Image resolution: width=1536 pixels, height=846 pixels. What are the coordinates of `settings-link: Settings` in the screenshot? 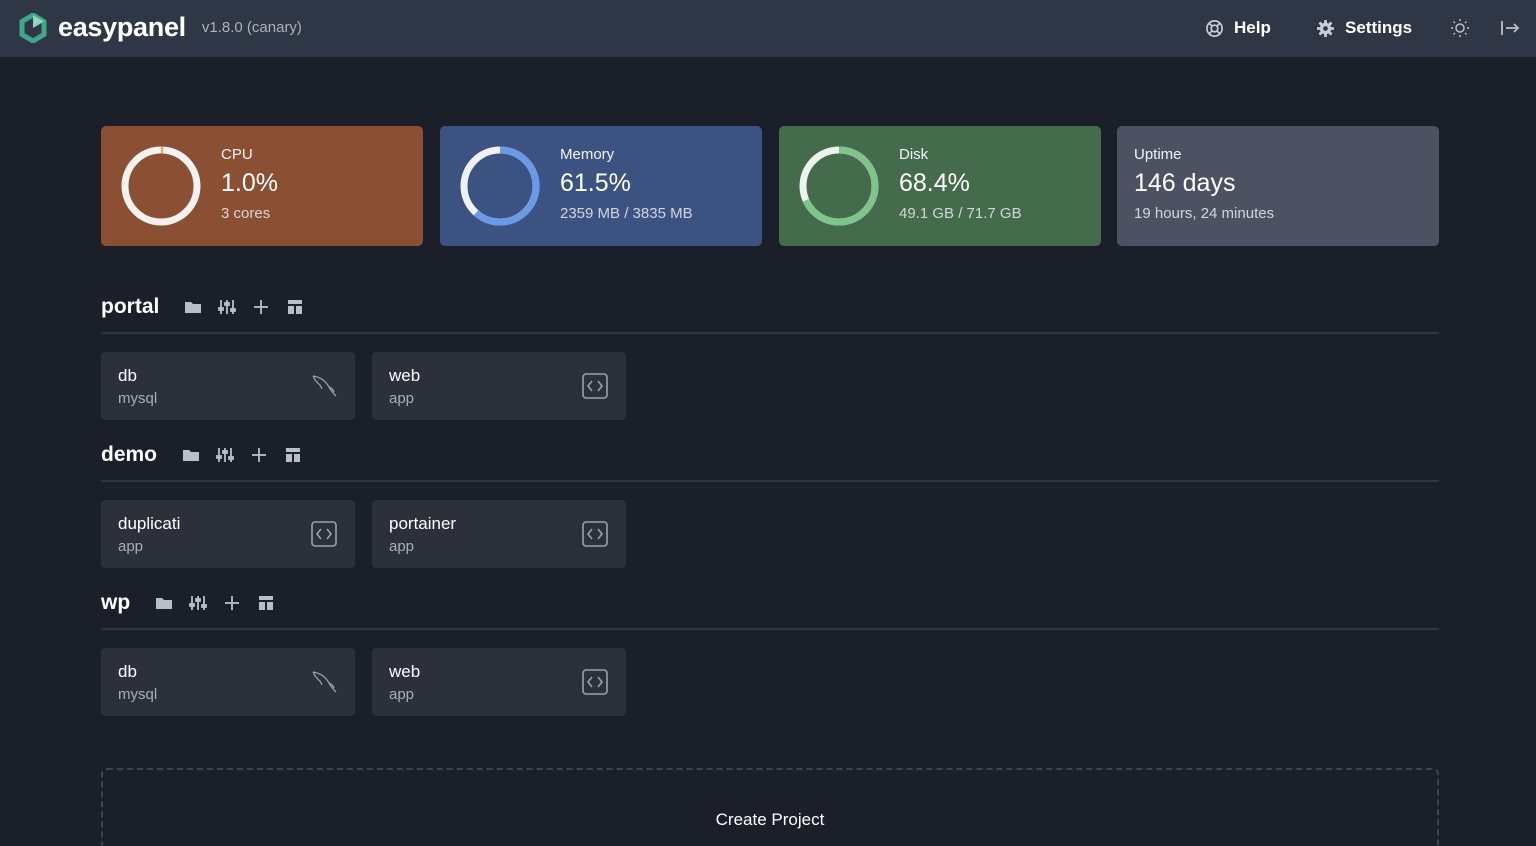 It's located at (1364, 28).